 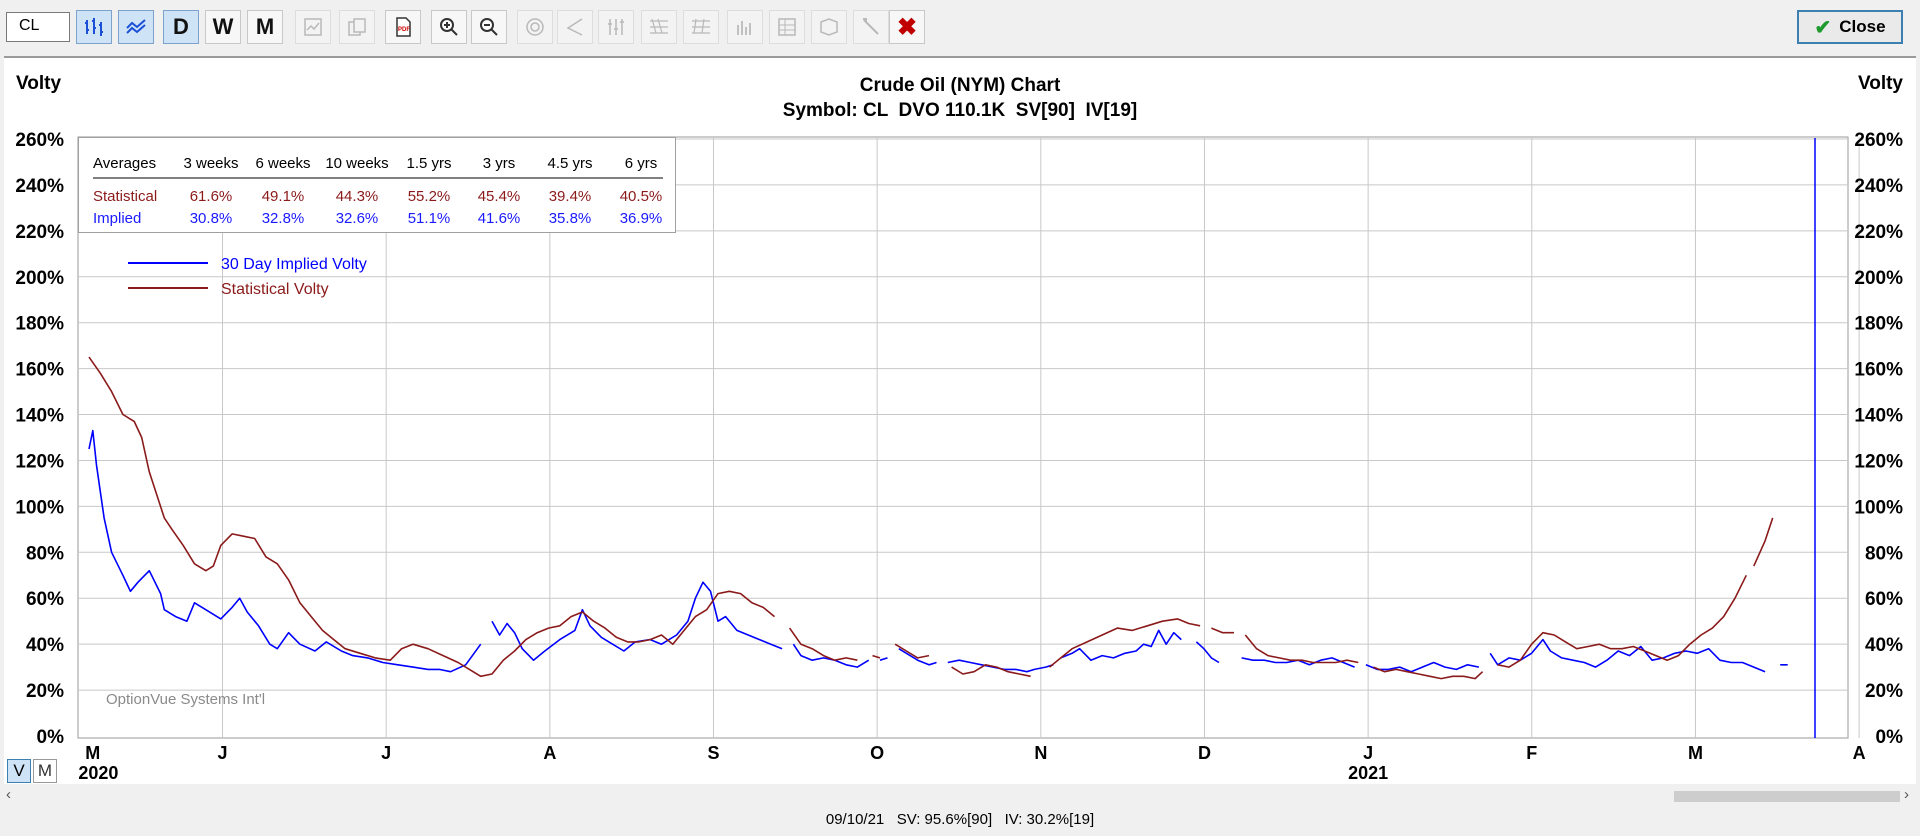 What do you see at coordinates (960, 85) in the screenshot?
I see `chart-title: Crude Oil (NYM) Chart` at bounding box center [960, 85].